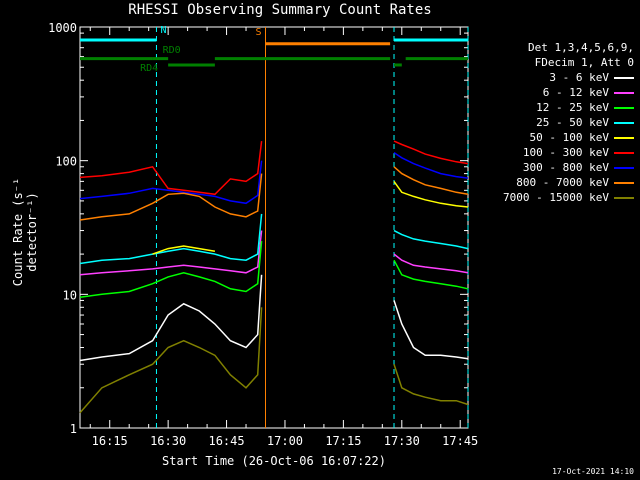 This screenshot has width=640, height=480. Describe the element at coordinates (66, 162) in the screenshot. I see `y-tick-label: 100` at that location.